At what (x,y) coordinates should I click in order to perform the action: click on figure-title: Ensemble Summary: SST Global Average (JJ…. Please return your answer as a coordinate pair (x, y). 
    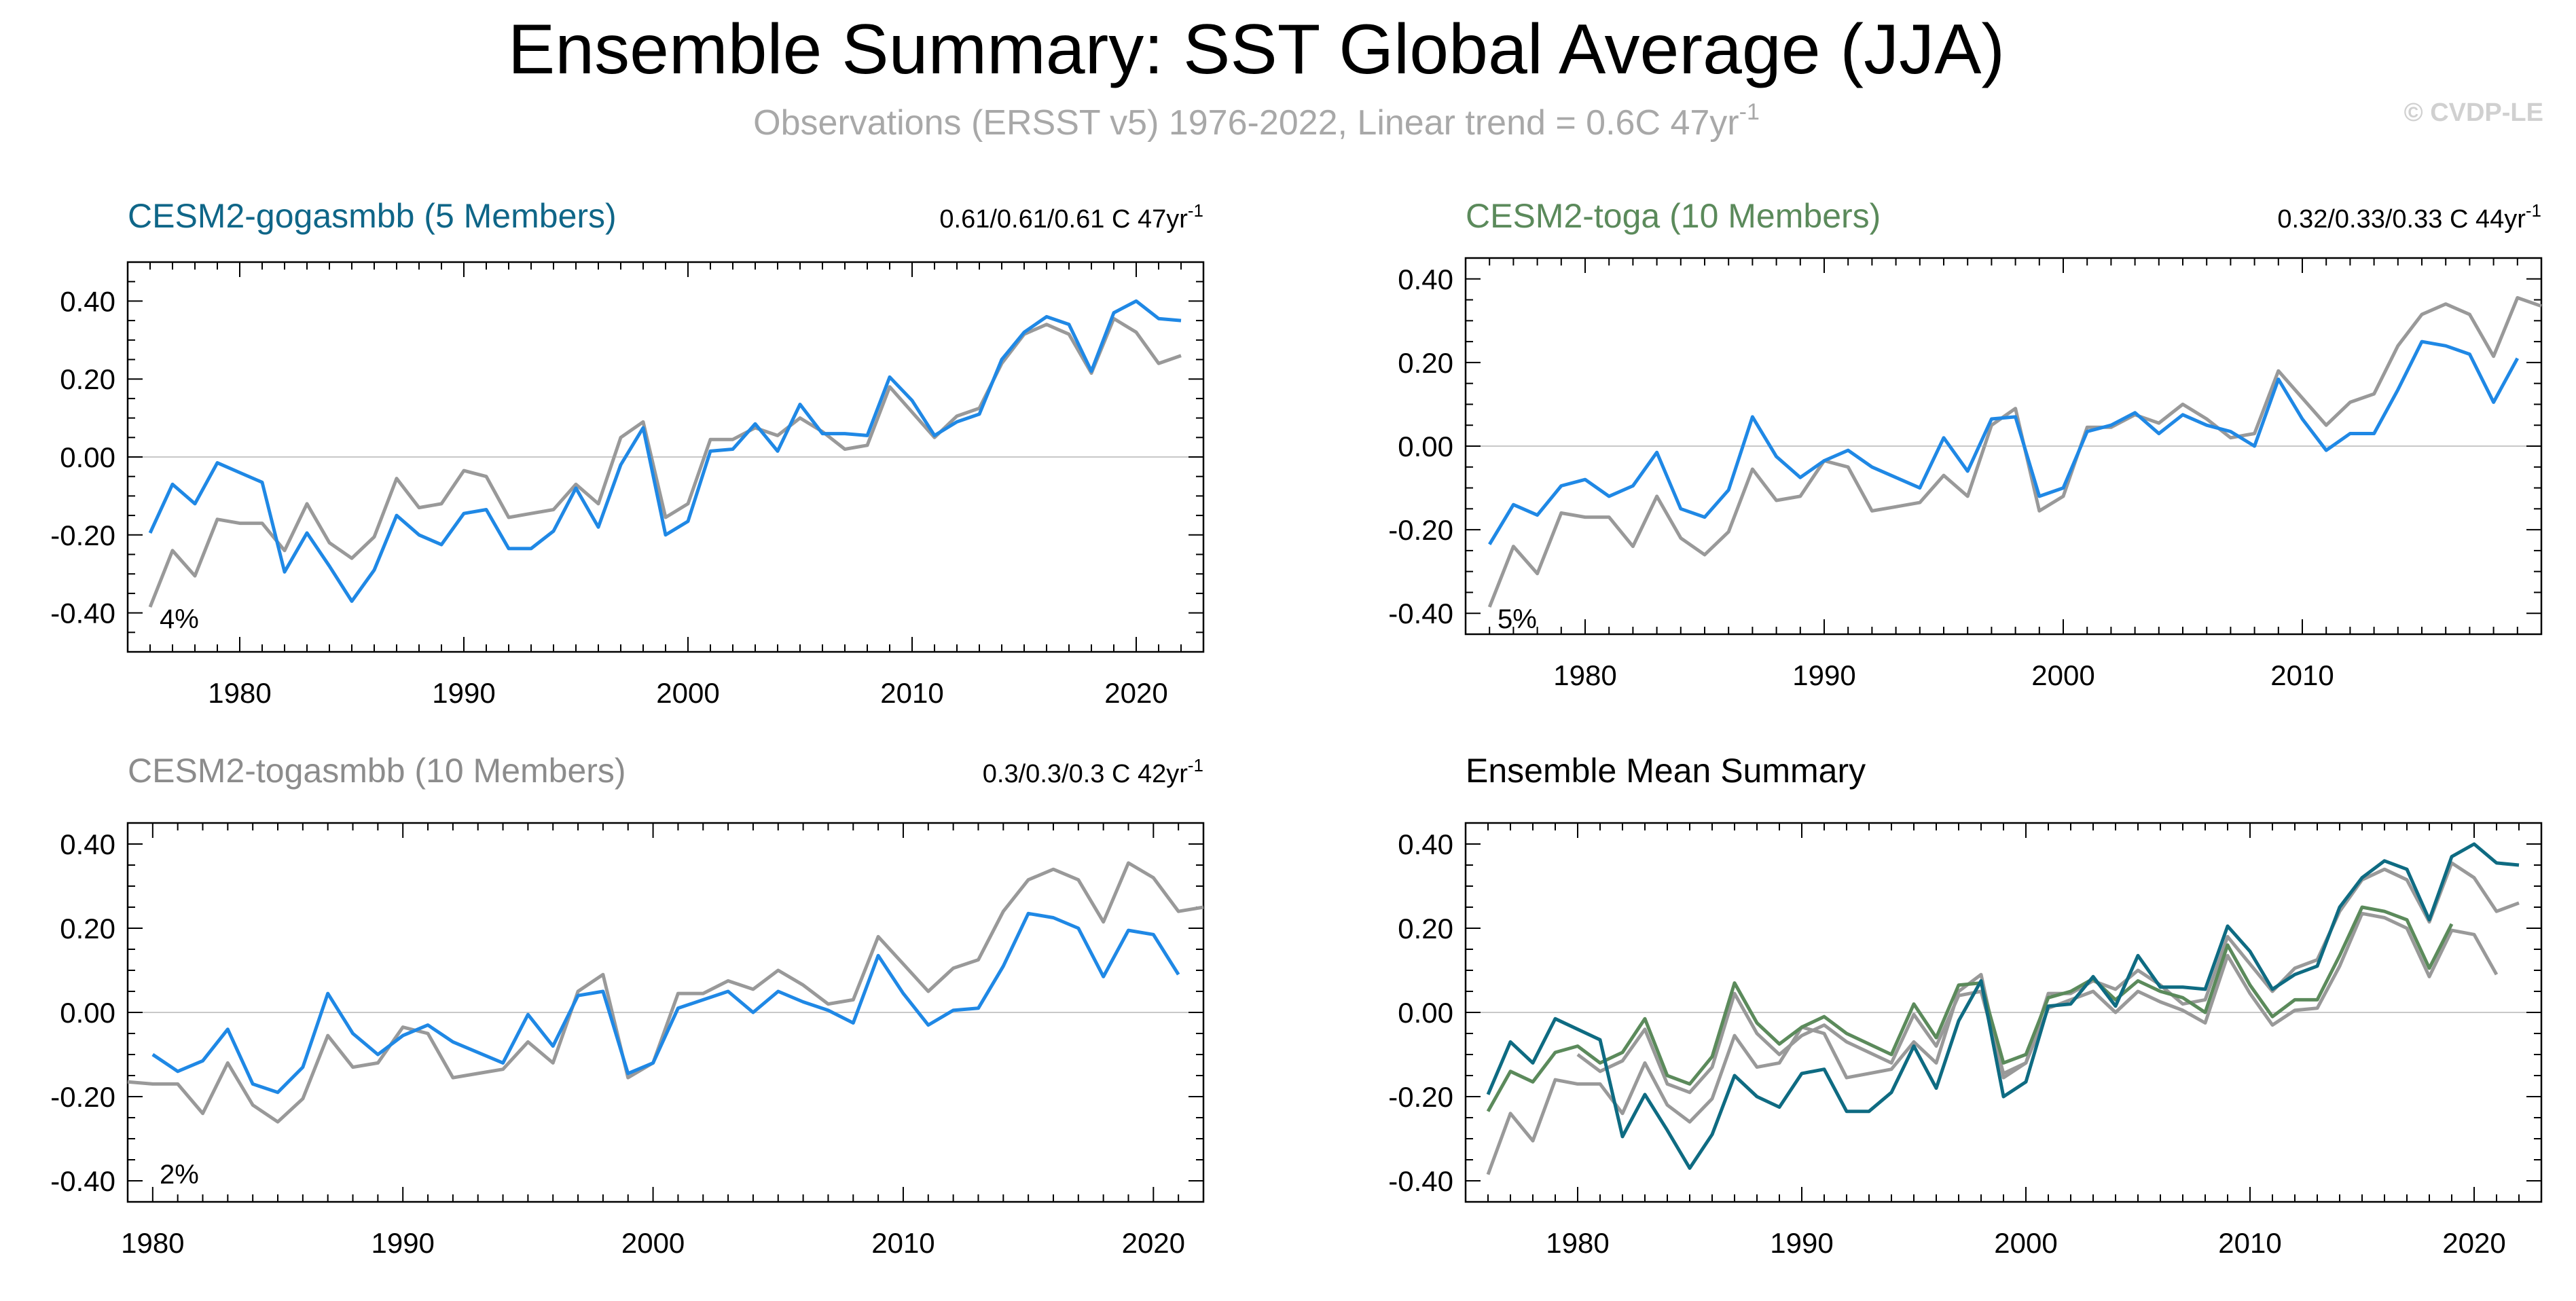
    Looking at the image, I should click on (1256, 49).